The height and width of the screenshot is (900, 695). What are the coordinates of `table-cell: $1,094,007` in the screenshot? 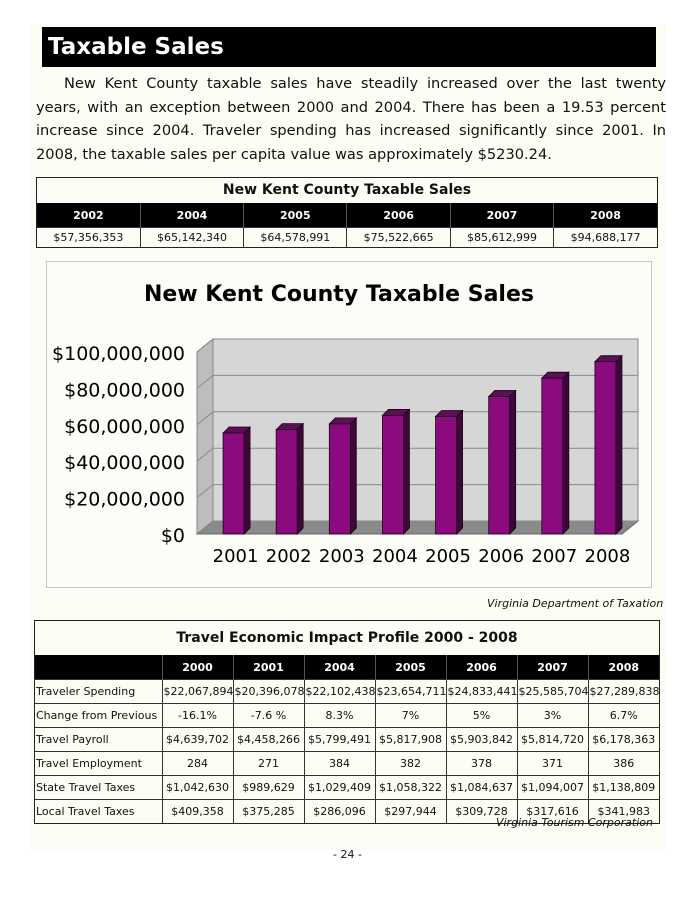 It's located at (552, 787).